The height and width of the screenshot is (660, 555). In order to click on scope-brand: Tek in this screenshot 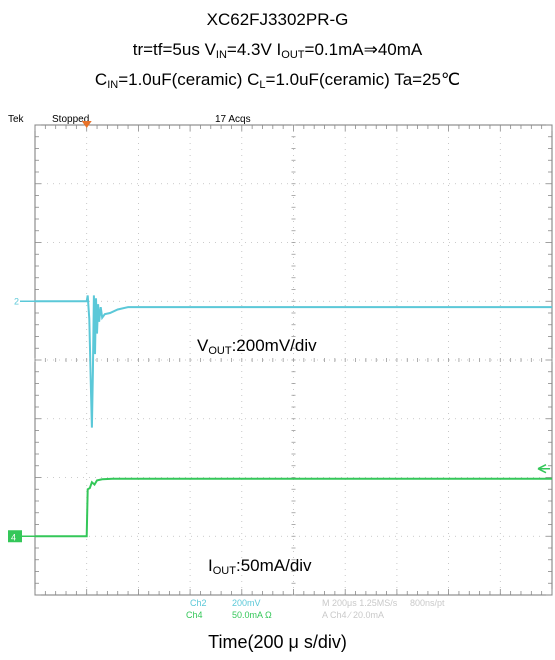, I will do `click(16, 119)`.